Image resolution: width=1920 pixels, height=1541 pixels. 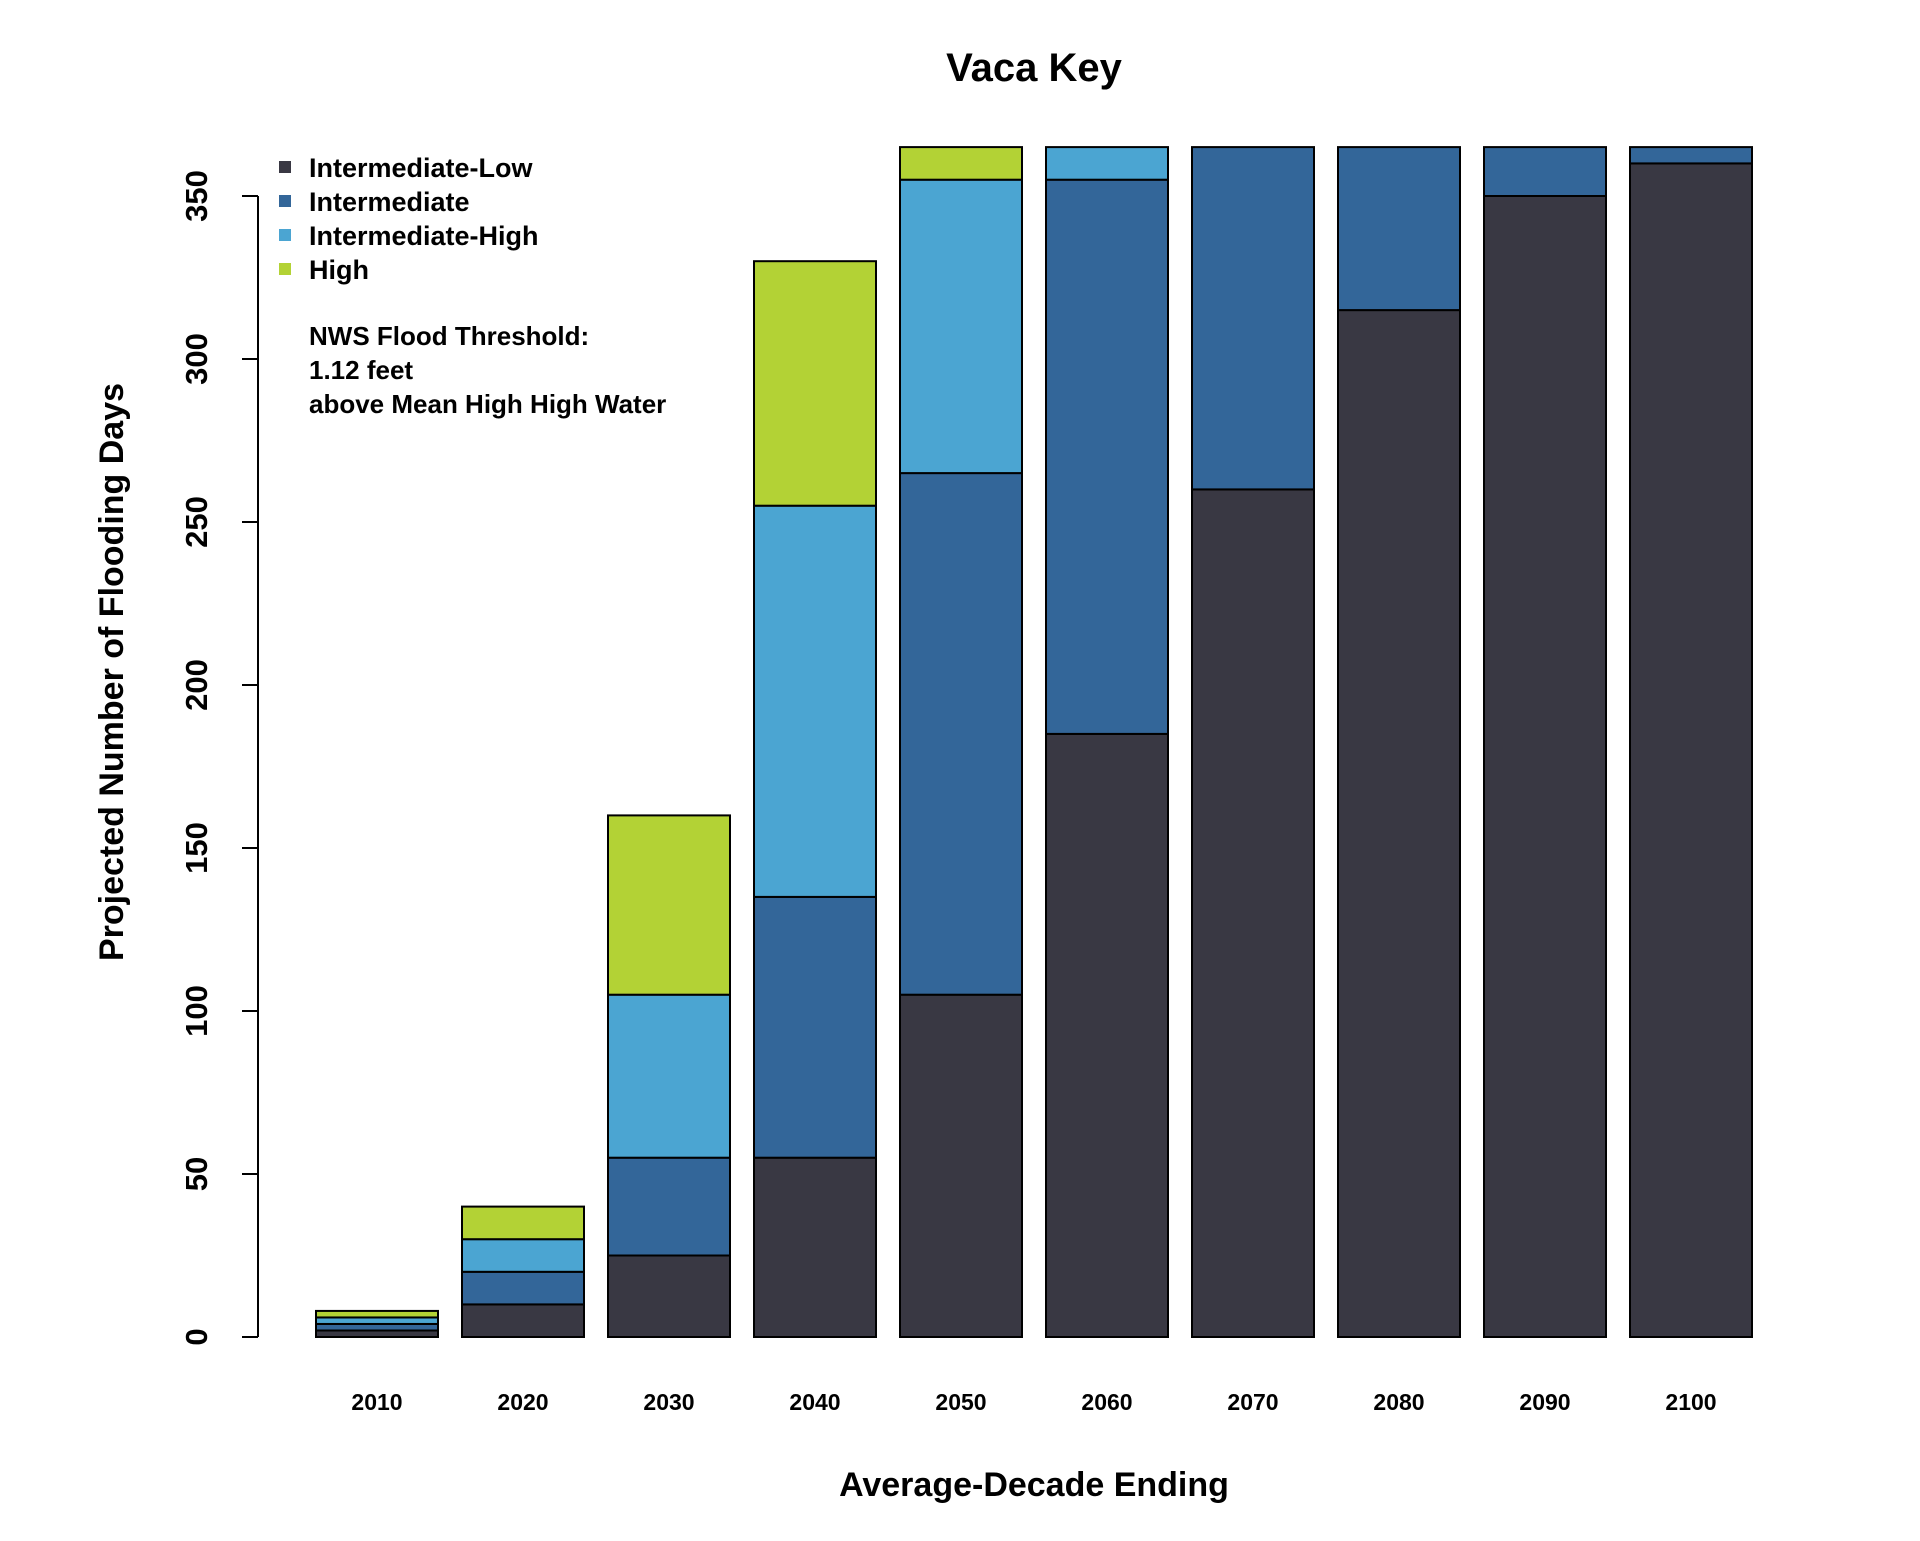 I want to click on x-tick-label: 2090, so click(x=1544, y=1402).